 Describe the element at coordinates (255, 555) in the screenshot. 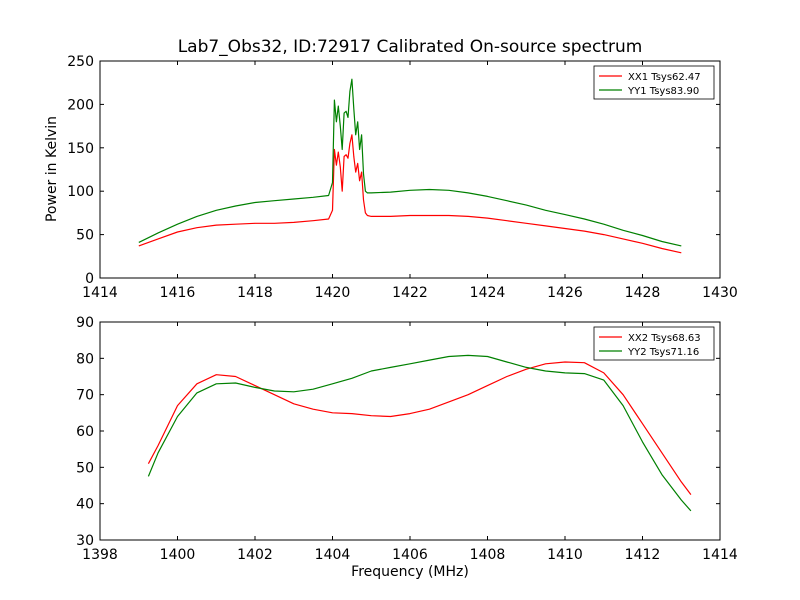

I see `x-tick-label: 1402` at that location.